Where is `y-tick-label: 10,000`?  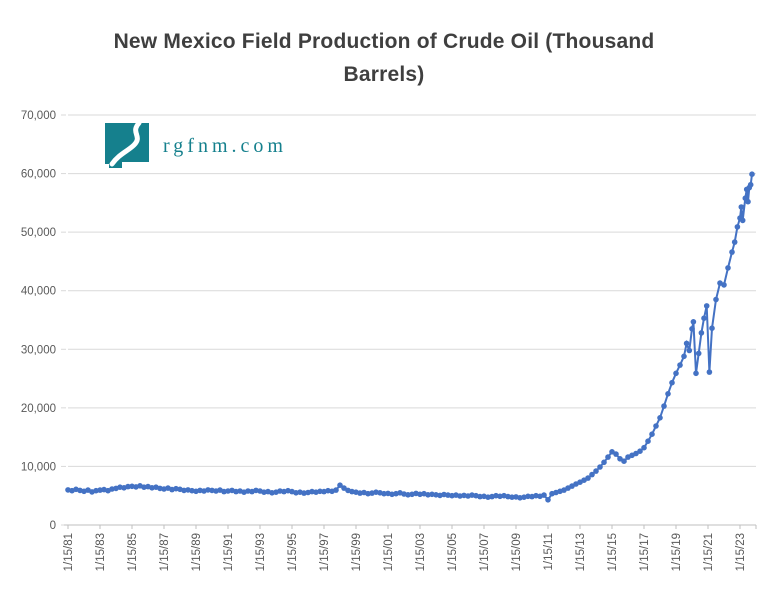 y-tick-label: 10,000 is located at coordinates (38, 467).